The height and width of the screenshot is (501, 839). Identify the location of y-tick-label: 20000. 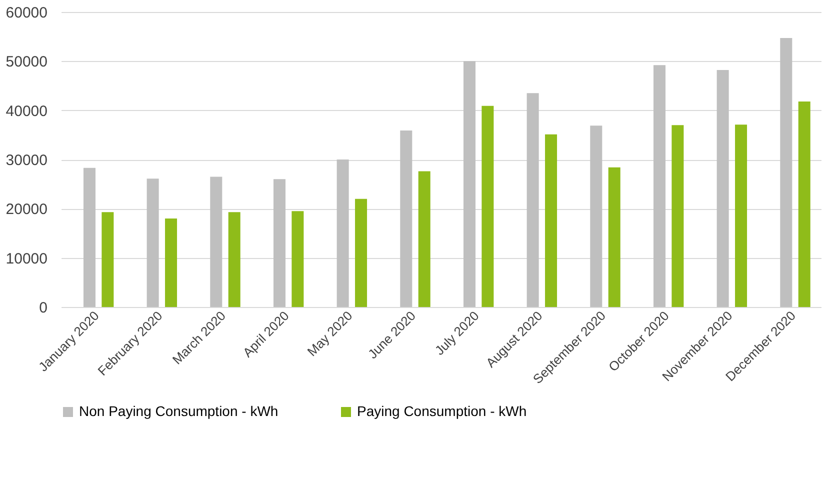
(27, 209).